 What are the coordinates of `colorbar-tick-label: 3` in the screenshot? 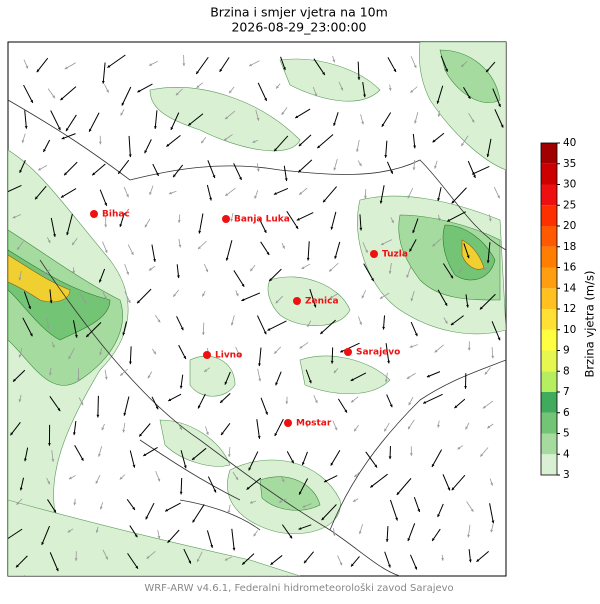 It's located at (566, 475).